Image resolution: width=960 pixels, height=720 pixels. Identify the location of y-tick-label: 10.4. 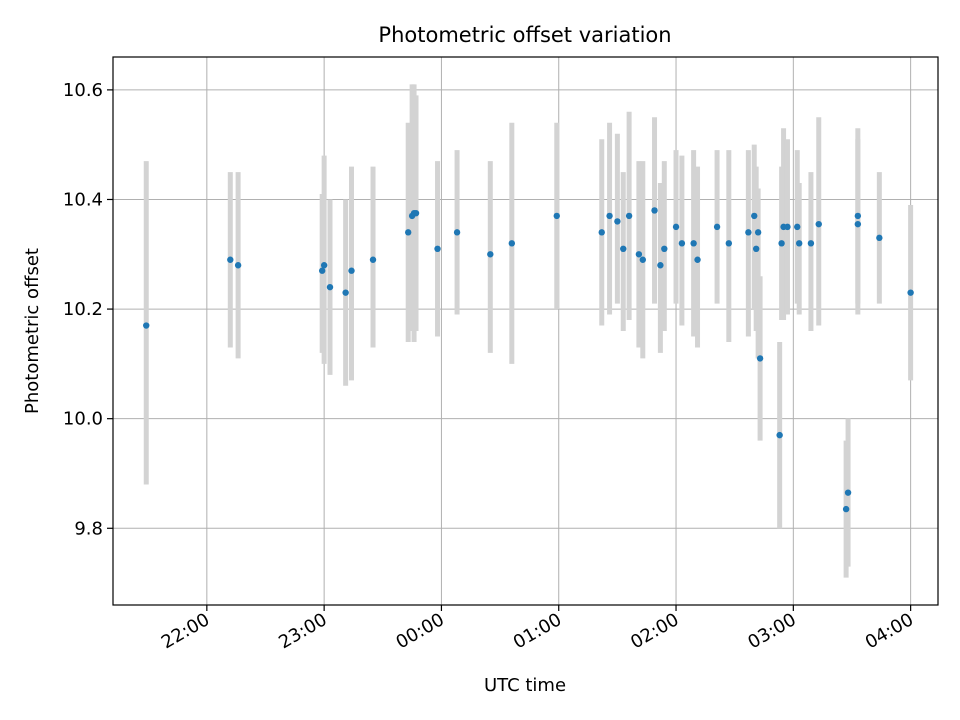
(83, 199).